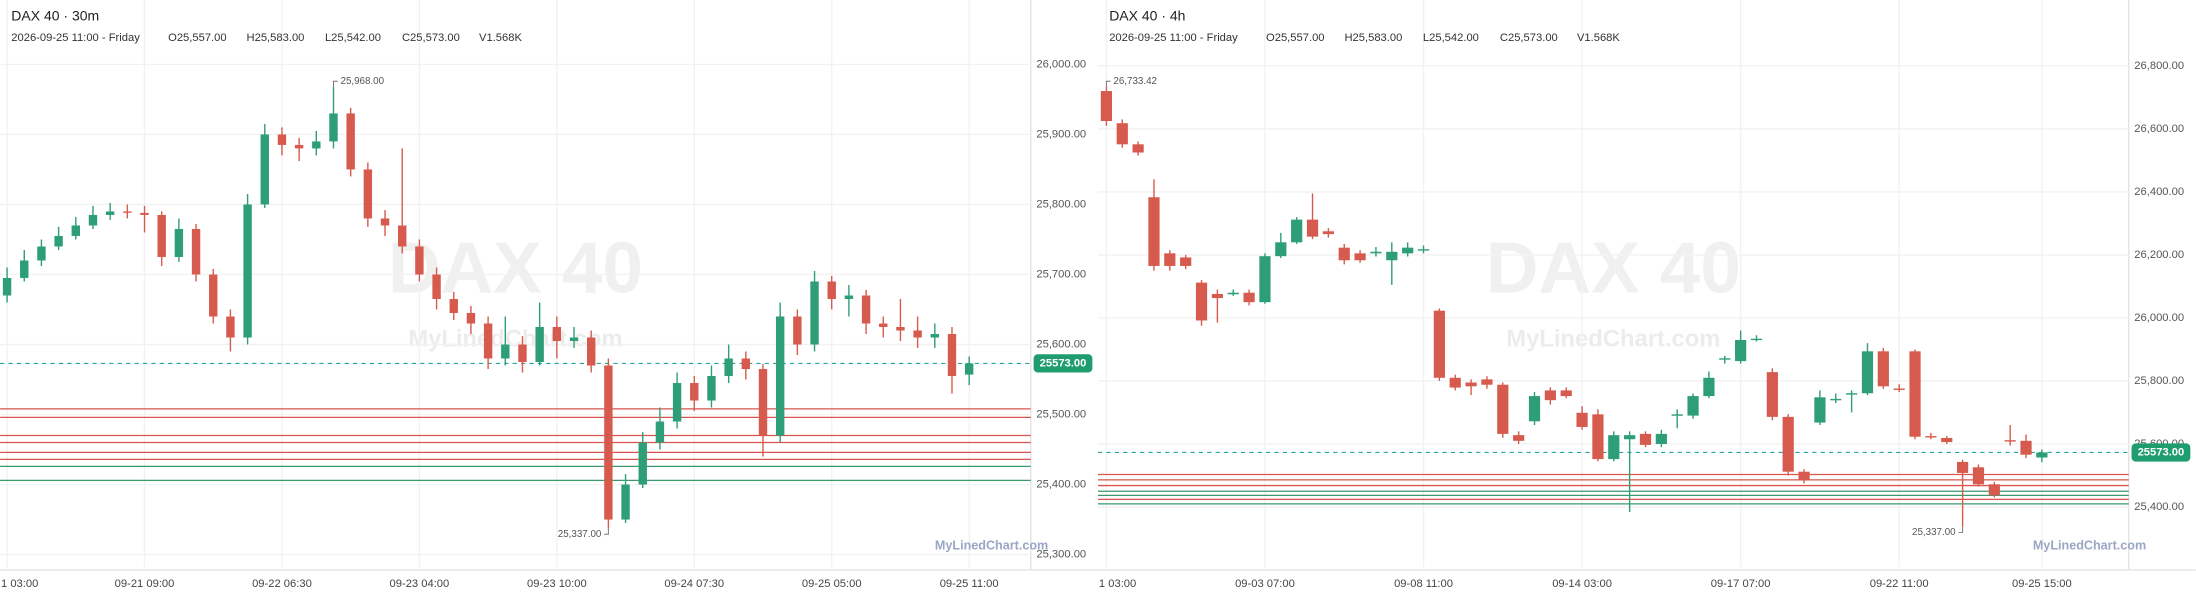  I want to click on x-tick-label: 09-14 03:00, so click(1582, 584).